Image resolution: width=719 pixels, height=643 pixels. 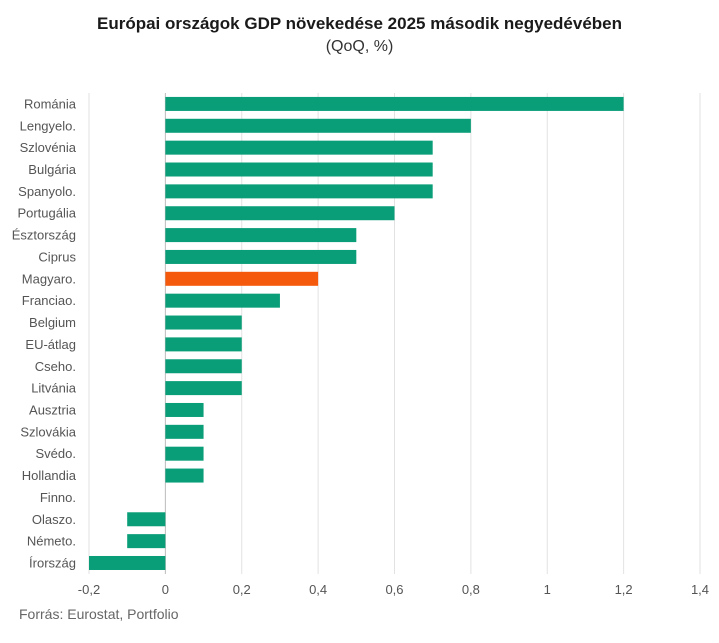 What do you see at coordinates (49, 475) in the screenshot?
I see `category-label: Hollandia` at bounding box center [49, 475].